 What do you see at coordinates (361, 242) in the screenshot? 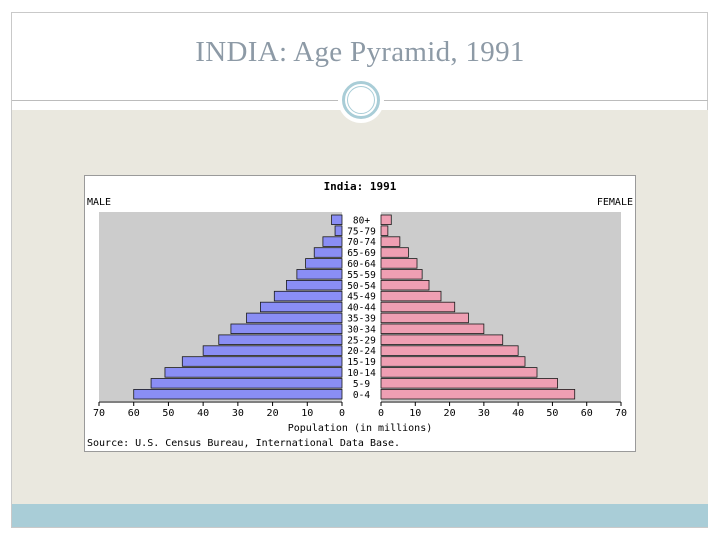
I see `age-group-label: 70-74` at bounding box center [361, 242].